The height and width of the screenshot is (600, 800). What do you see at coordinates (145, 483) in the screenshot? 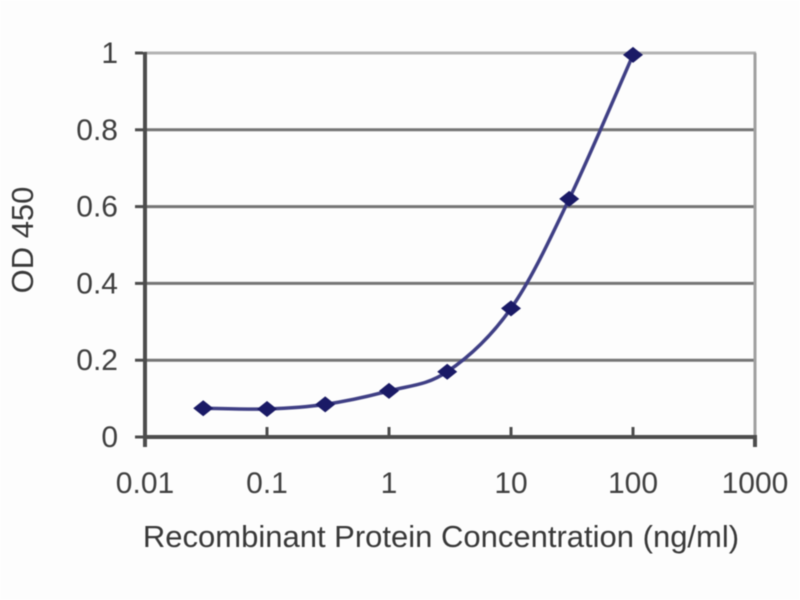
I see `x-tick-label: 0.01` at bounding box center [145, 483].